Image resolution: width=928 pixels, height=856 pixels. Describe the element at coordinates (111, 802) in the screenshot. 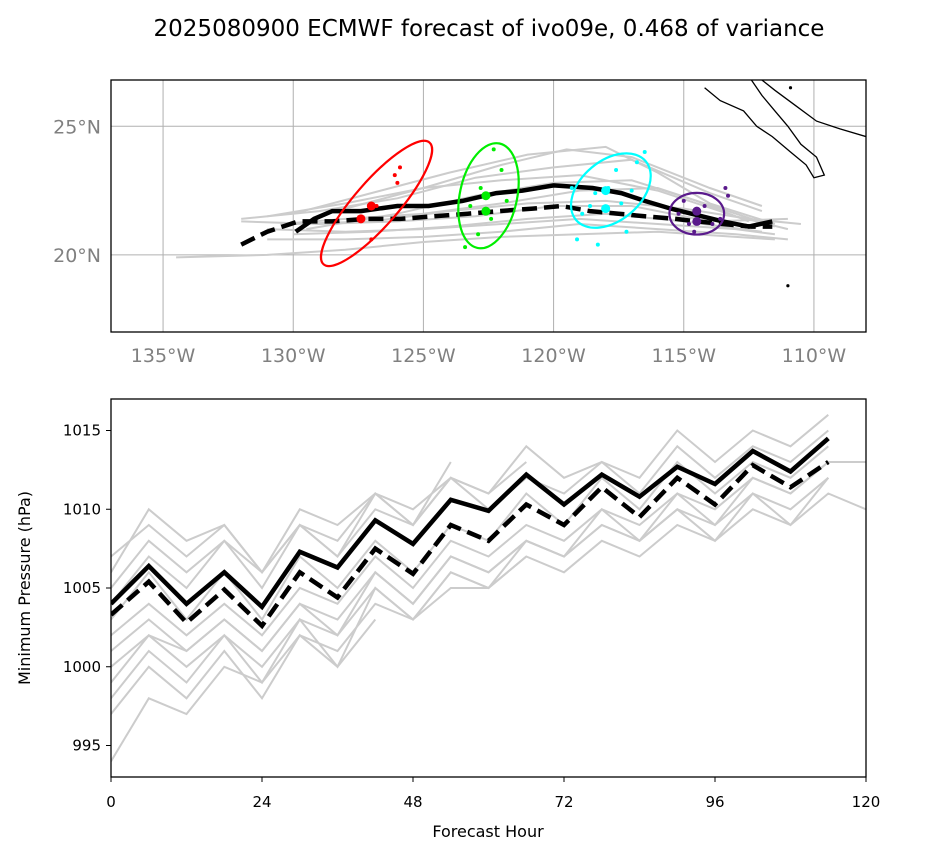

I see `pressure-x-tick-label: 0` at that location.